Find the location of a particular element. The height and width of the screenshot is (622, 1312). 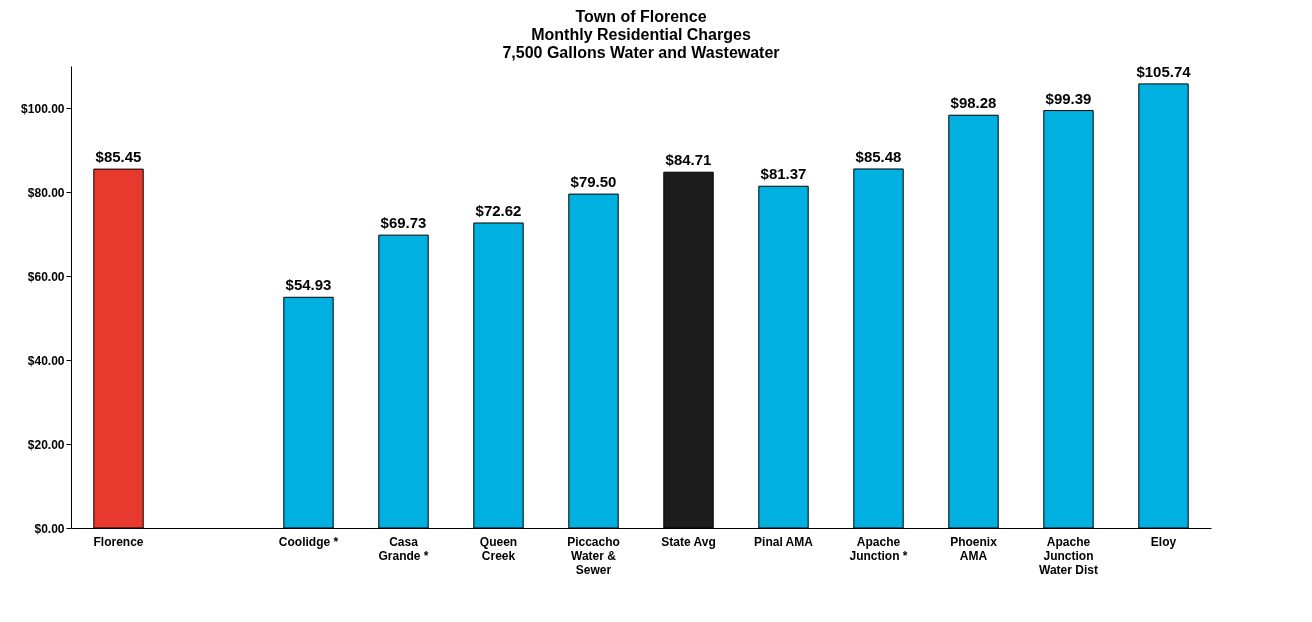

data-label: $99.39 is located at coordinates (1068, 98).